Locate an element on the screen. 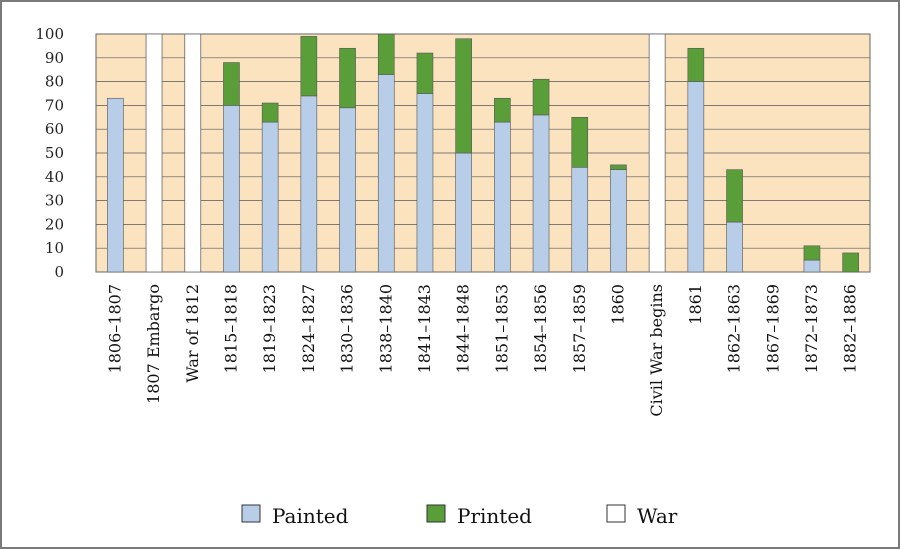 The width and height of the screenshot is (900, 549). x-tick-label: Civil War begins is located at coordinates (656, 350).